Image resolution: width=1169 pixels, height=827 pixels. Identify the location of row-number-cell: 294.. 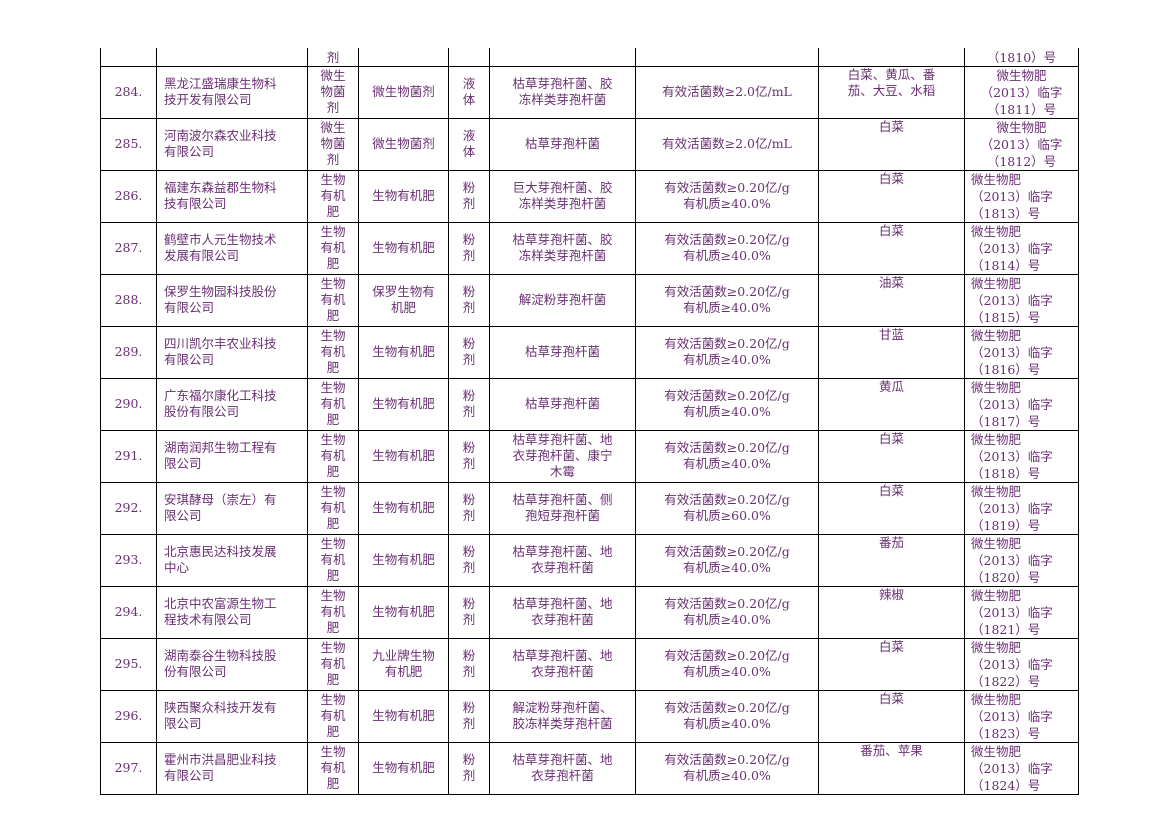
(128, 612).